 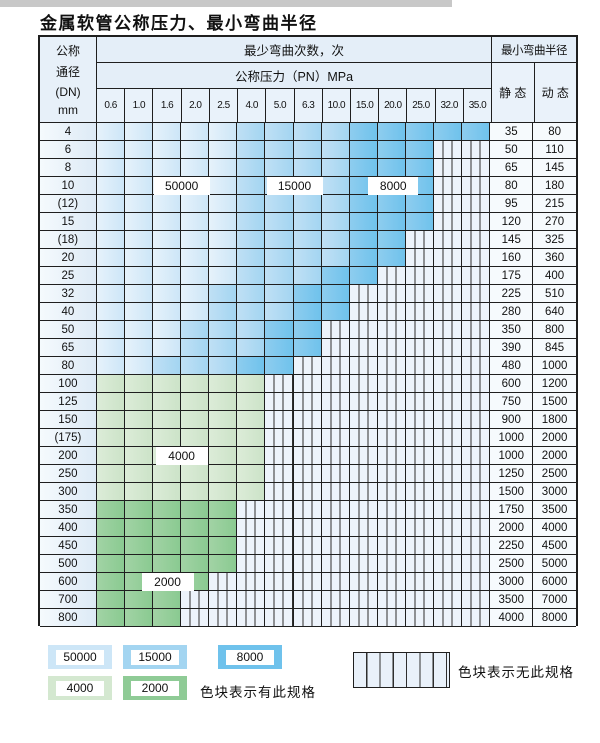 What do you see at coordinates (393, 186) in the screenshot?
I see `cycle-count-label: 8000` at bounding box center [393, 186].